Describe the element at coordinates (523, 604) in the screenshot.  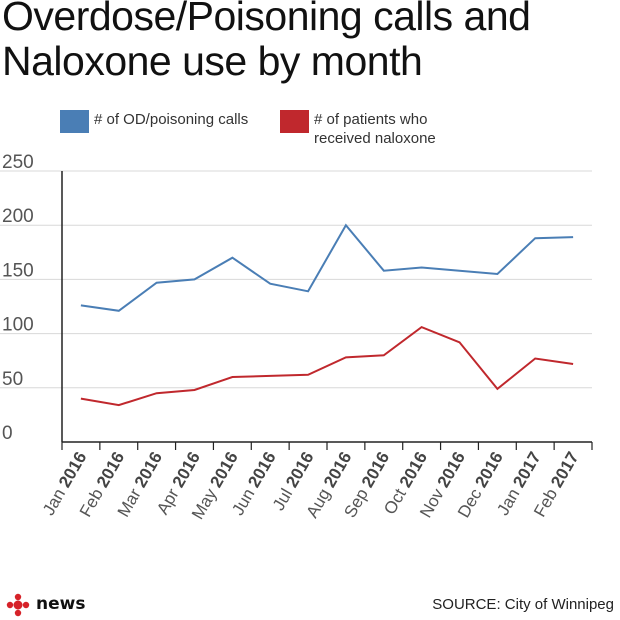
I see `source-note: SOURCE: City of Winnipeg` at that location.